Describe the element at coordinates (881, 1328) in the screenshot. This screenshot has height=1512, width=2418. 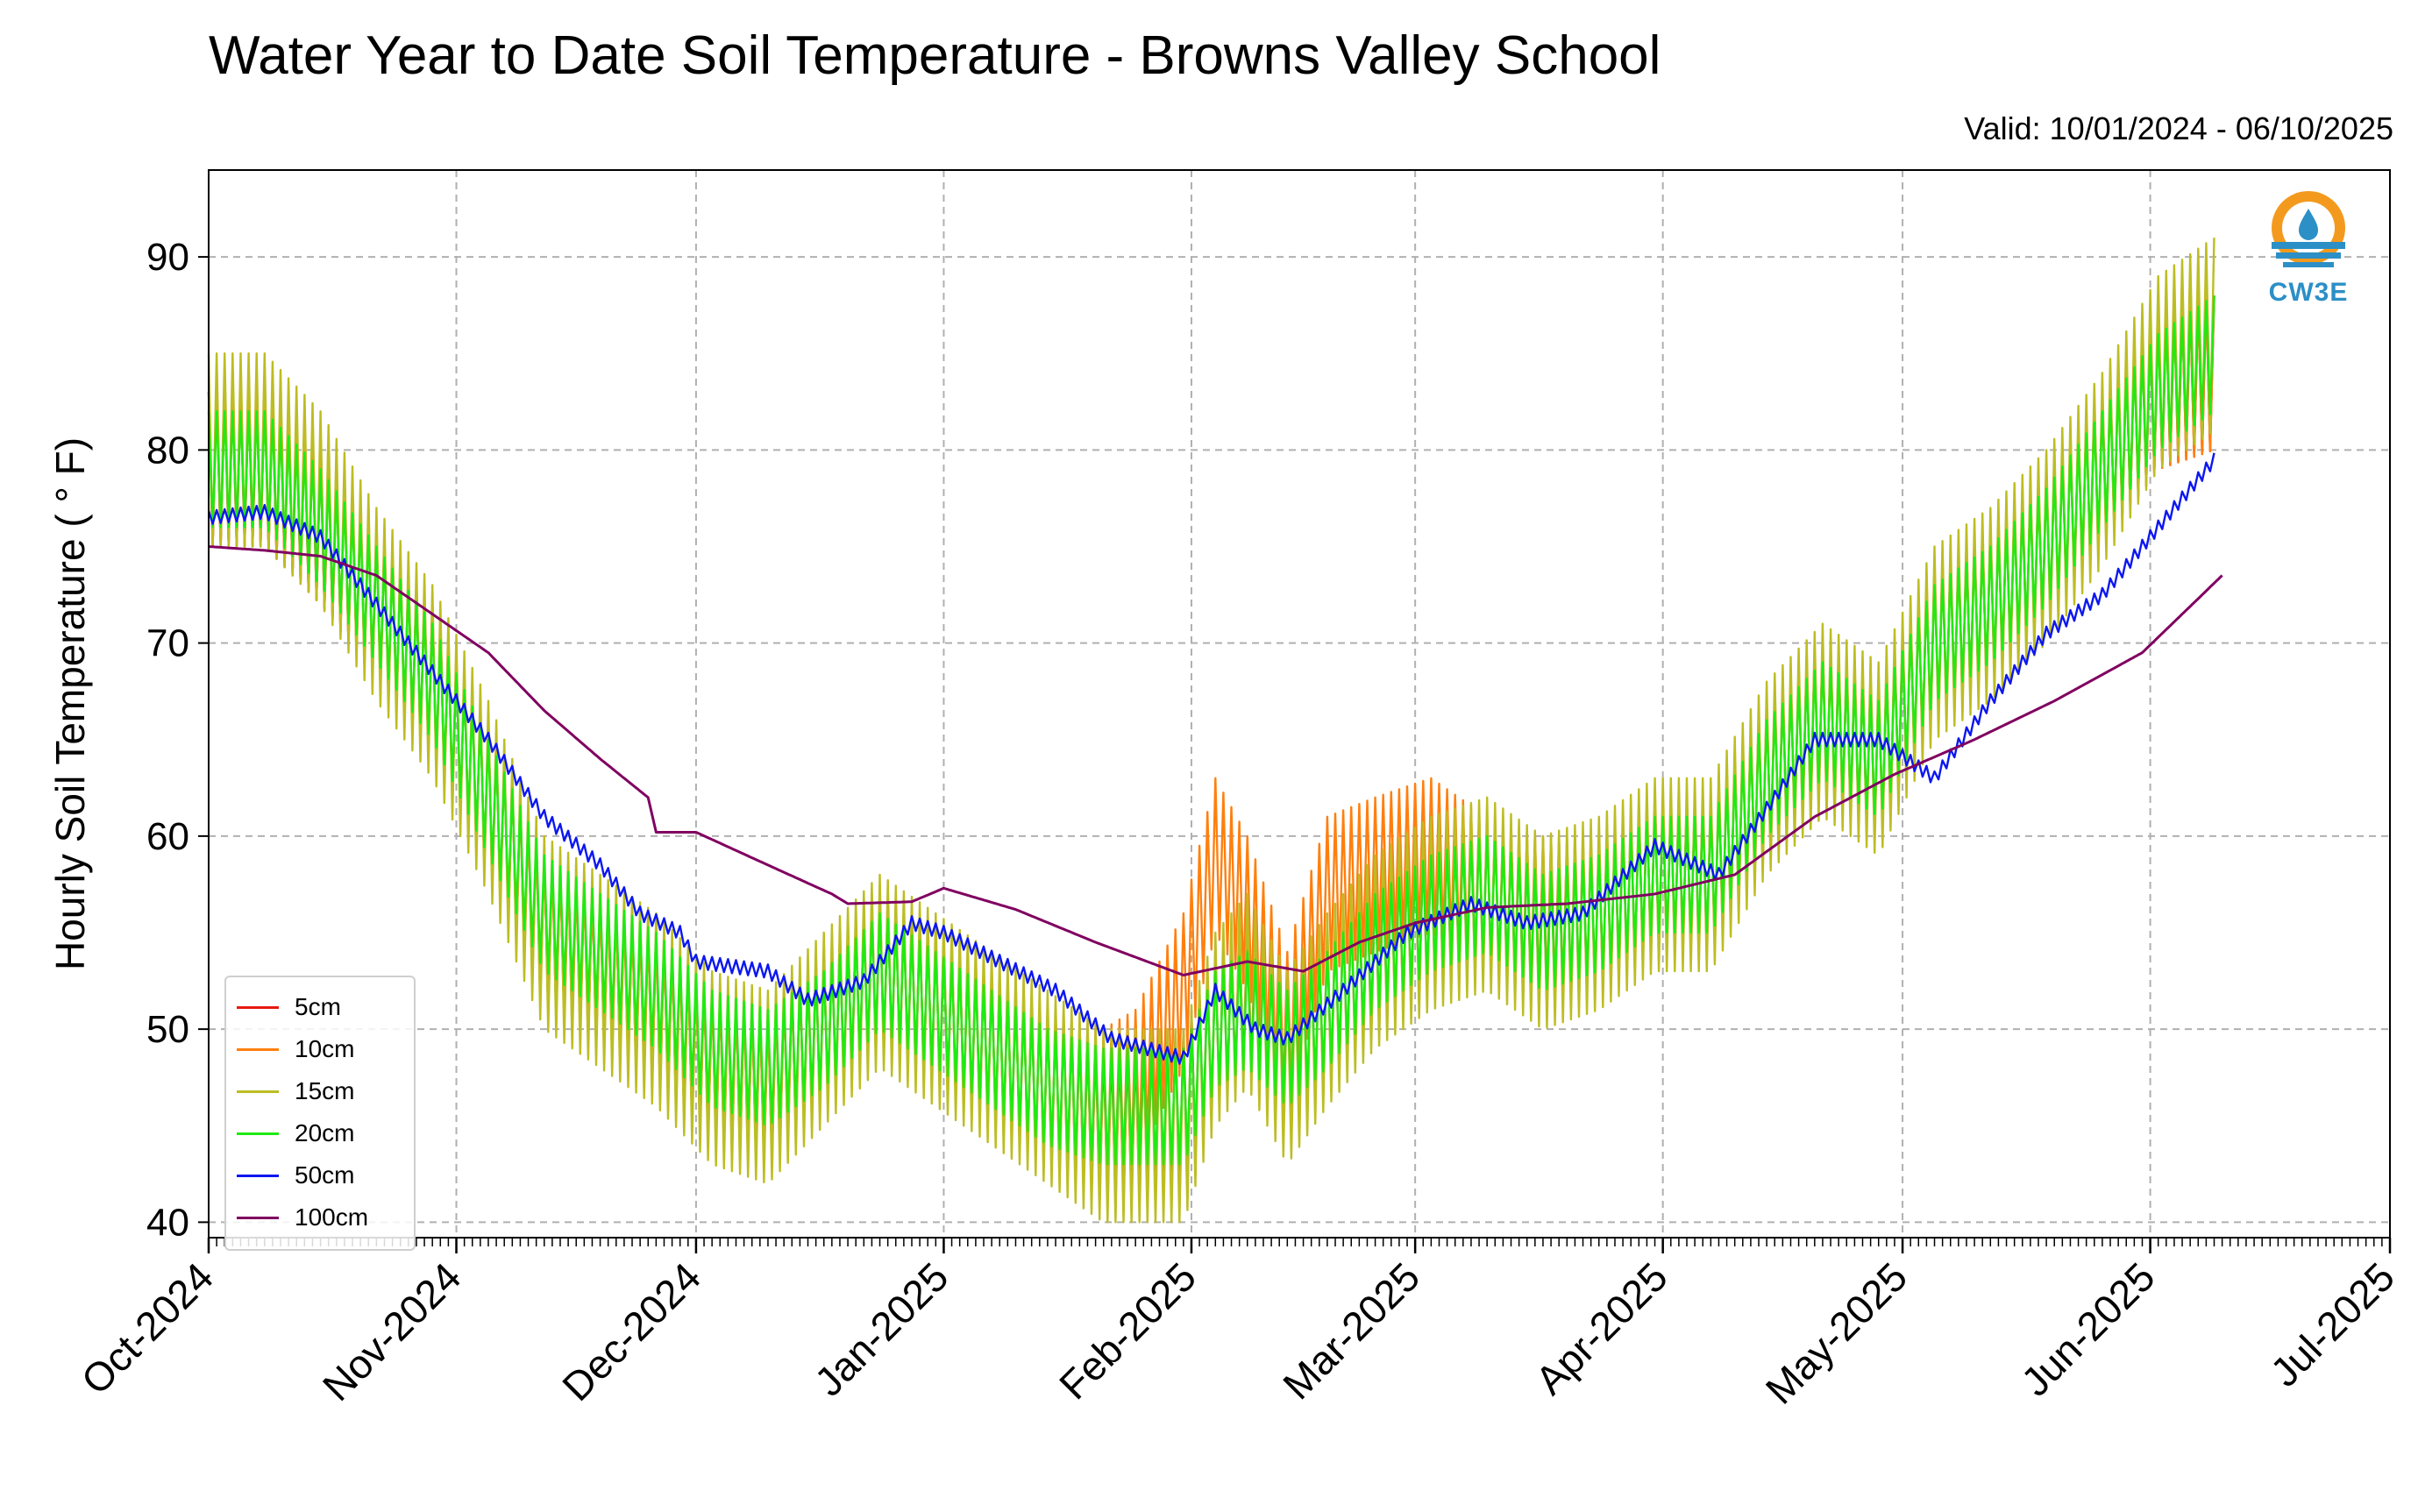
I see `x-tick-label: Jan-2025` at that location.